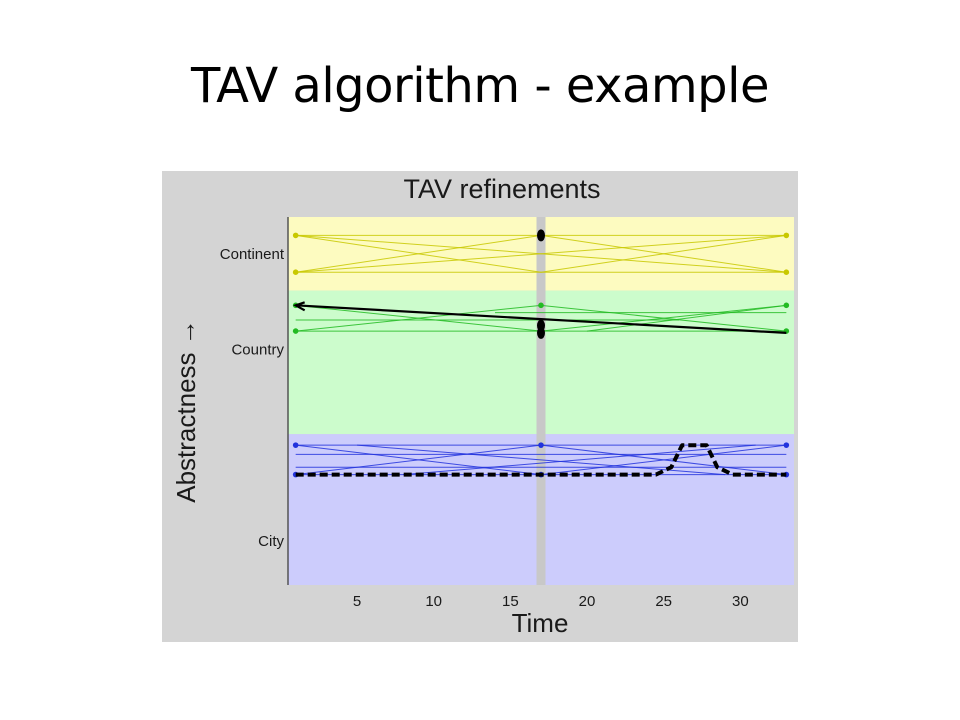  What do you see at coordinates (299, 306) in the screenshot?
I see `series-solid-arrowhead` at bounding box center [299, 306].